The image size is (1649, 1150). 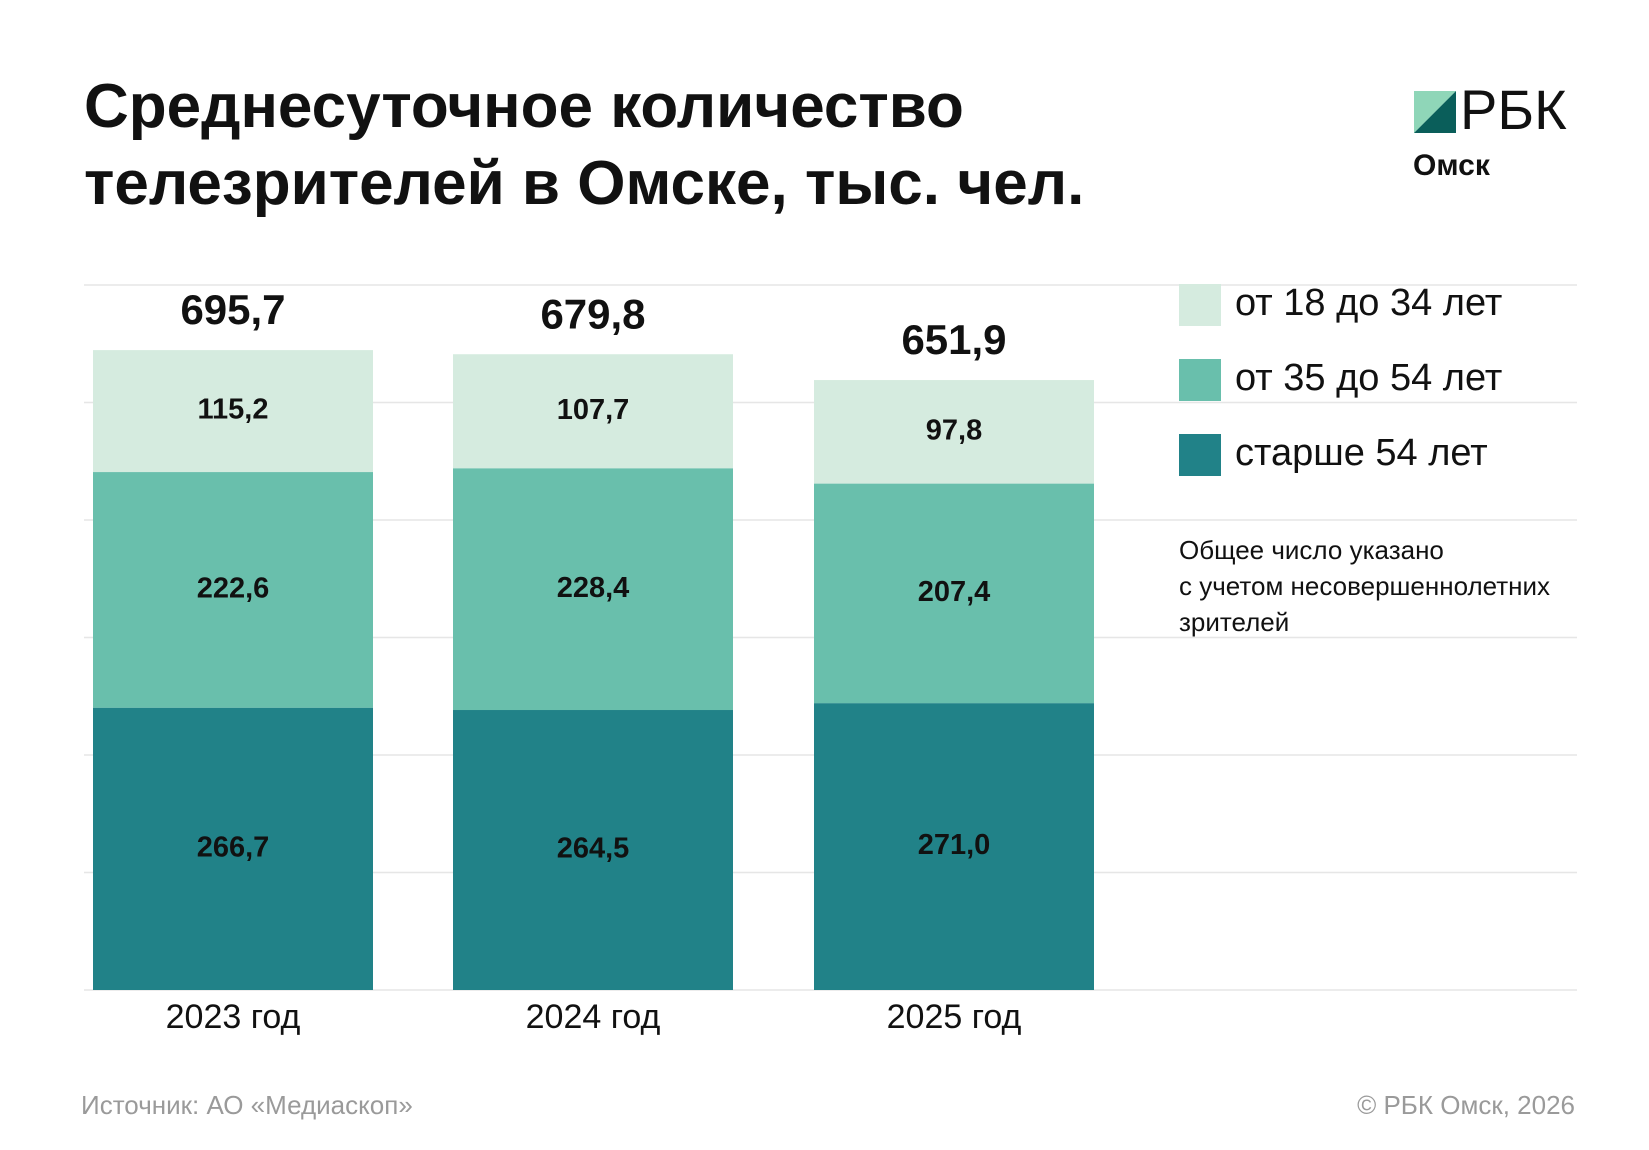 I want to click on logo-icon, so click(x=1435, y=112).